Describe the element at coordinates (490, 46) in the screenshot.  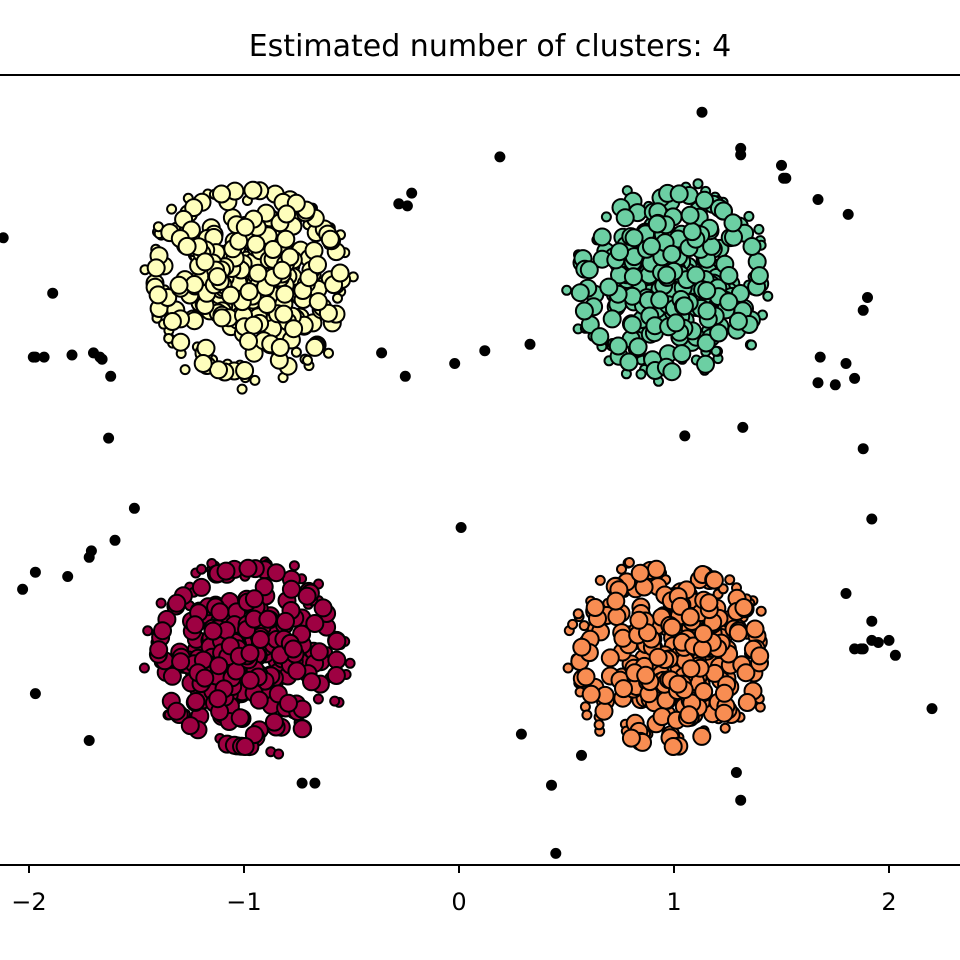
I see `chart-title: Estimated number of clusters: 4` at that location.